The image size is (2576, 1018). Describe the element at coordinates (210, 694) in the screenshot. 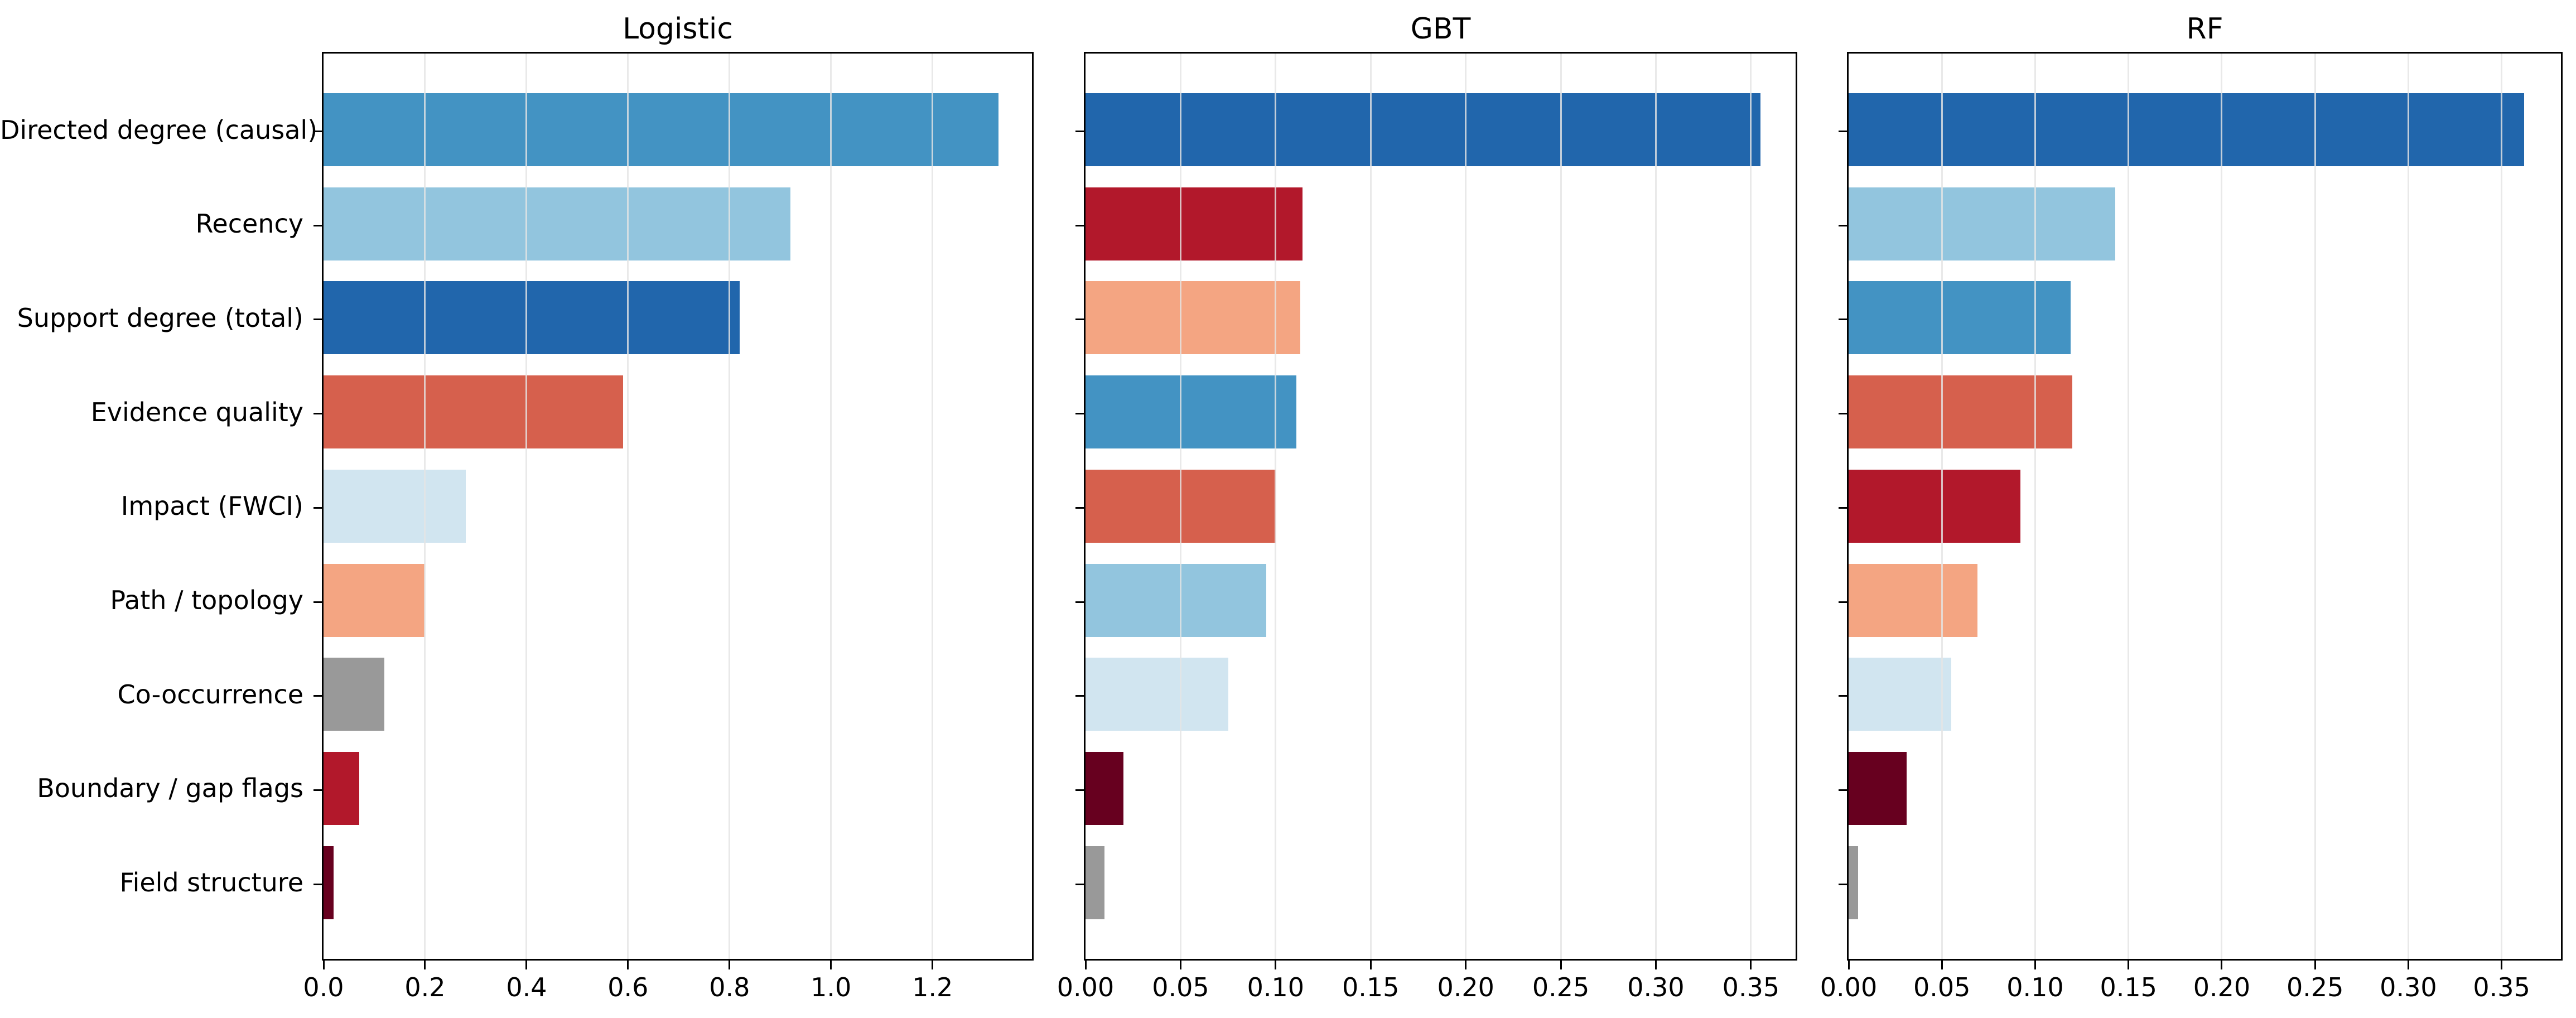

I see `y-axis-label: Co-occurrence` at that location.